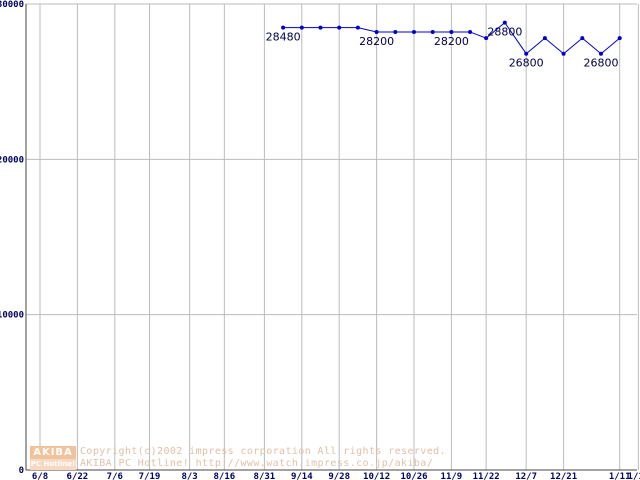 The width and height of the screenshot is (640, 480). I want to click on data-label: 28800, so click(504, 32).